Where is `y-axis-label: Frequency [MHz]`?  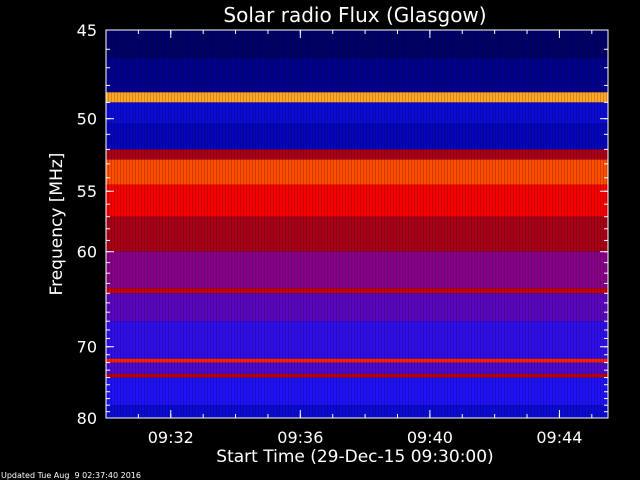 y-axis-label: Frequency [MHz] is located at coordinates (57, 224).